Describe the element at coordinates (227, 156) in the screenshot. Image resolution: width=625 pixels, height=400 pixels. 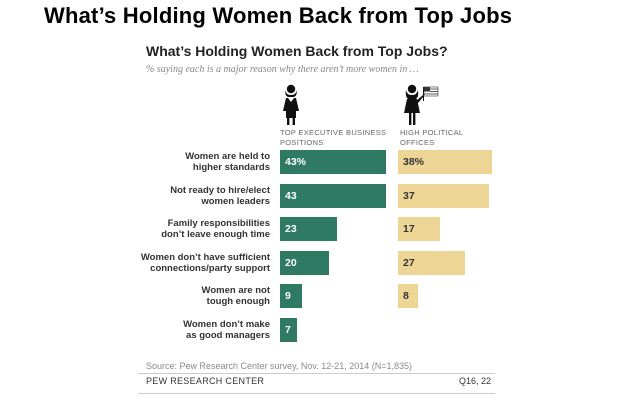
I see `row-label-line: Women are held to` at that location.